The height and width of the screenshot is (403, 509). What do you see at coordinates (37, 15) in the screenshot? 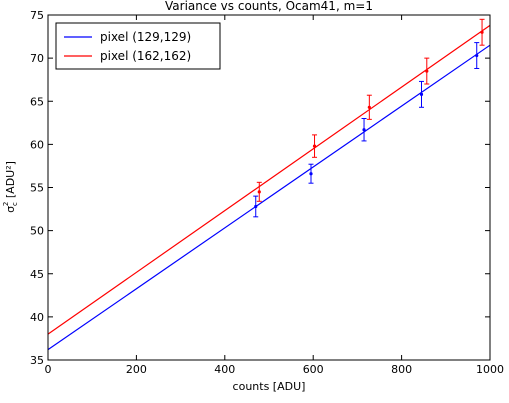
I see `y-tick-label: 75` at bounding box center [37, 15].